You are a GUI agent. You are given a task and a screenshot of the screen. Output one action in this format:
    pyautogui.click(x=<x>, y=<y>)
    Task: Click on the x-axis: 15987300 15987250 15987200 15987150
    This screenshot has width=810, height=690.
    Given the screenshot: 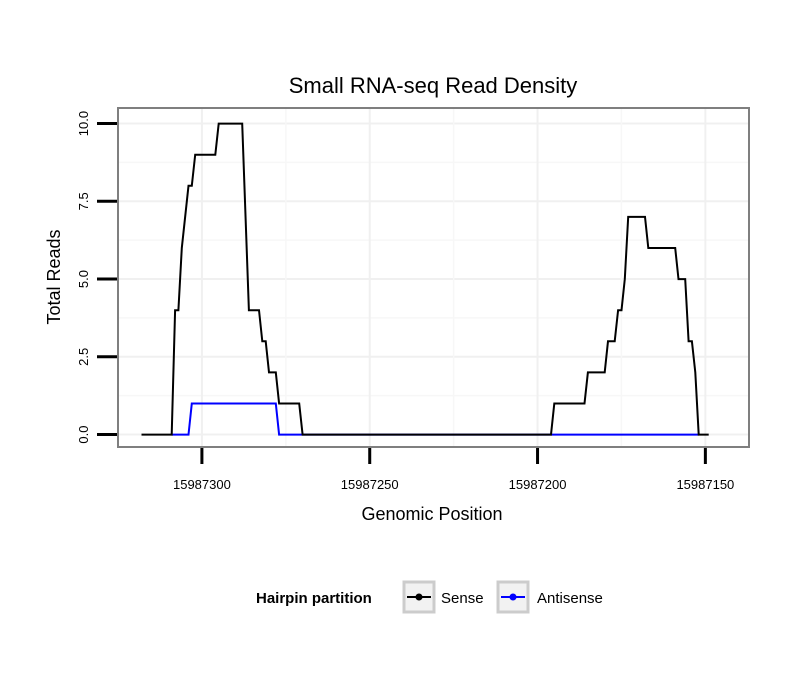 What is the action you would take?
    pyautogui.click(x=453, y=470)
    